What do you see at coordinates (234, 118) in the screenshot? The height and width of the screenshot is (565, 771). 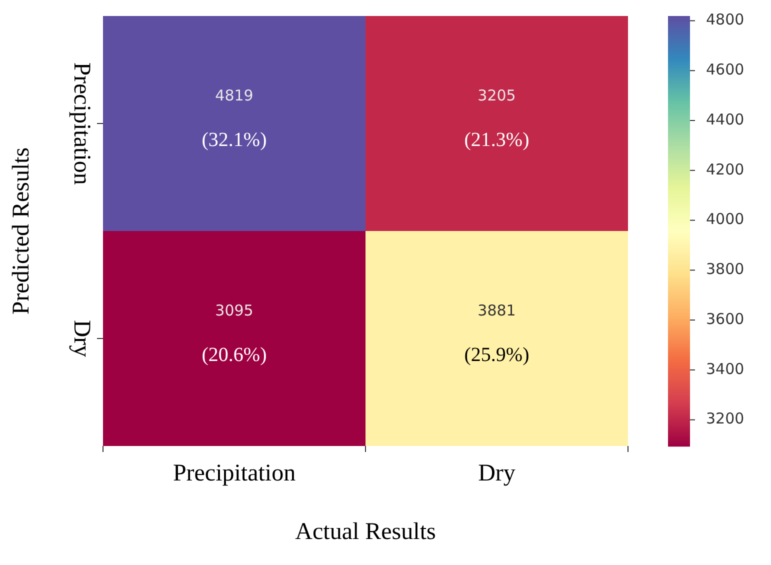 I see `text: 4819 (32.1%)` at bounding box center [234, 118].